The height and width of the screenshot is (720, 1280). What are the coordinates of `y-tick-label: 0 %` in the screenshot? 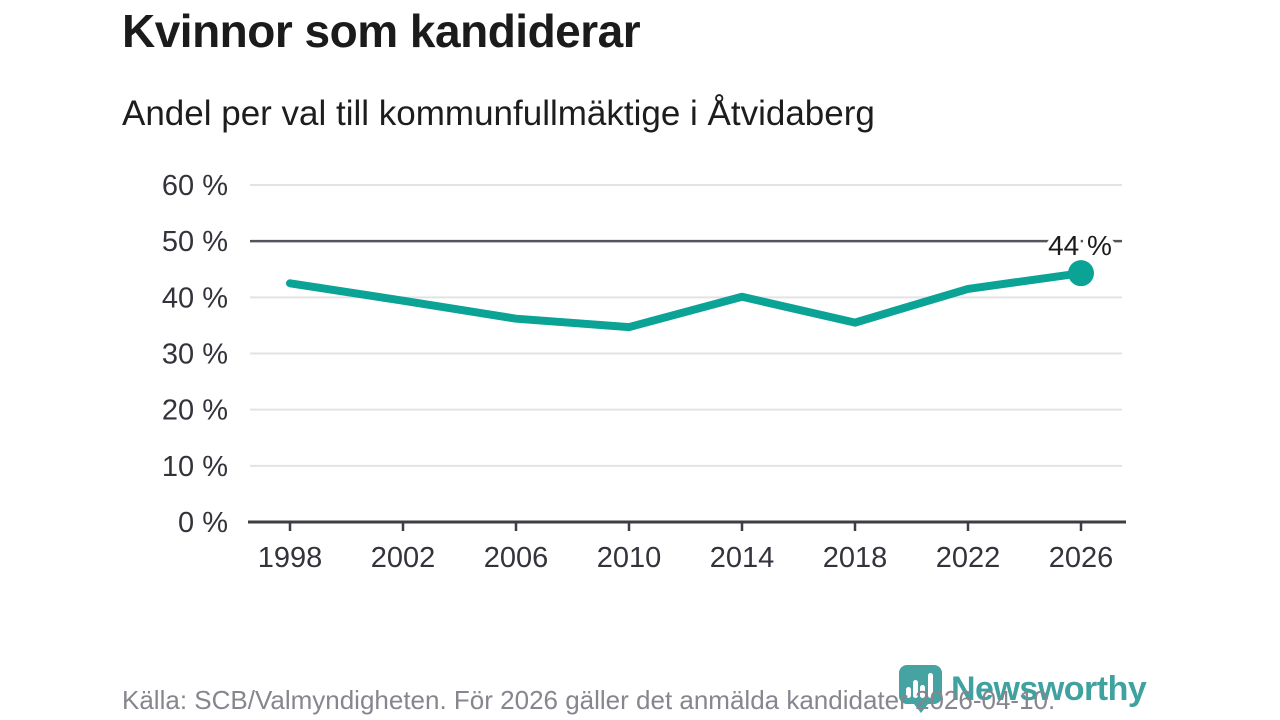 It's located at (203, 523).